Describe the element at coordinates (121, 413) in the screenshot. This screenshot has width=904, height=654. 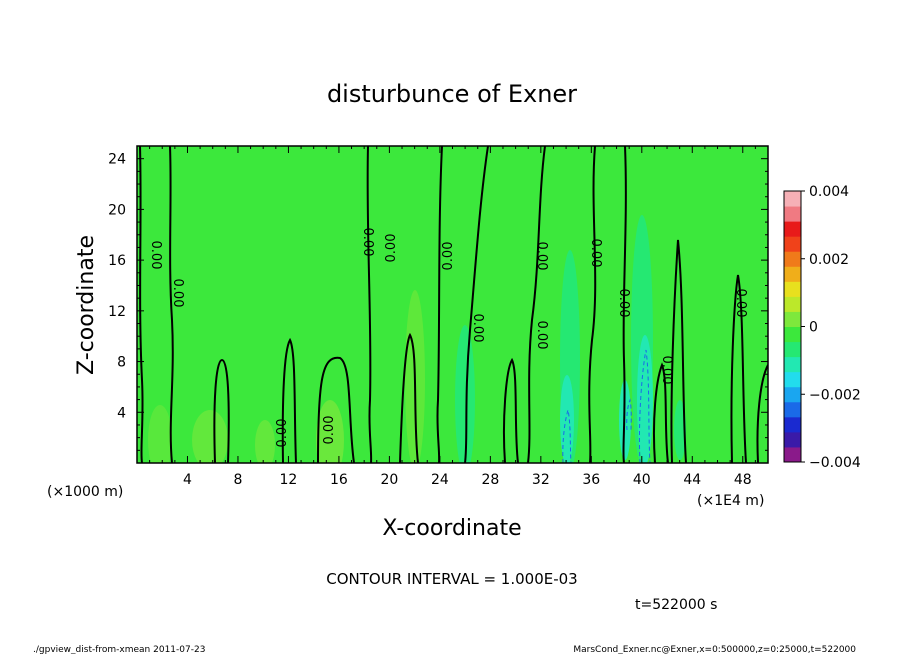
I see `y-tick-label: 4` at that location.